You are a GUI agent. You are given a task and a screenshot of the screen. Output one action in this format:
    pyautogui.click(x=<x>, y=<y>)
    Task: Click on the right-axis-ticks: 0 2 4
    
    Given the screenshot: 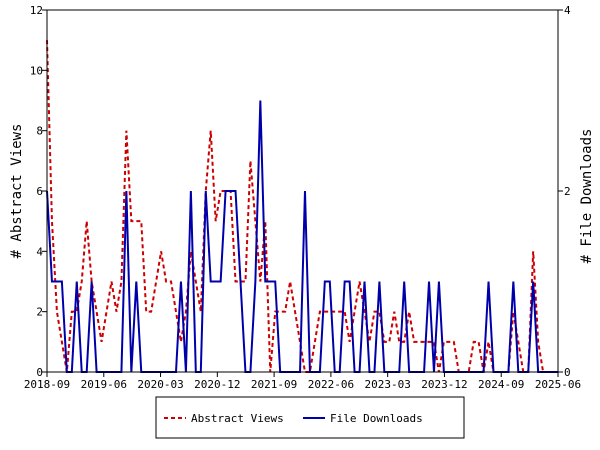 What is the action you would take?
    pyautogui.click(x=564, y=191)
    